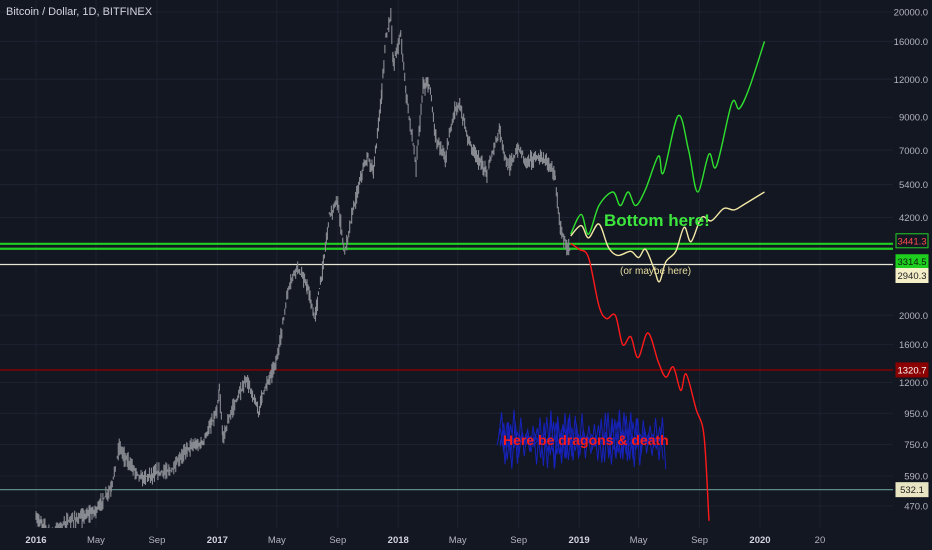 Image resolution: width=932 pixels, height=550 pixels. I want to click on annotation-bottom-here: Bottom here!, so click(657, 220).